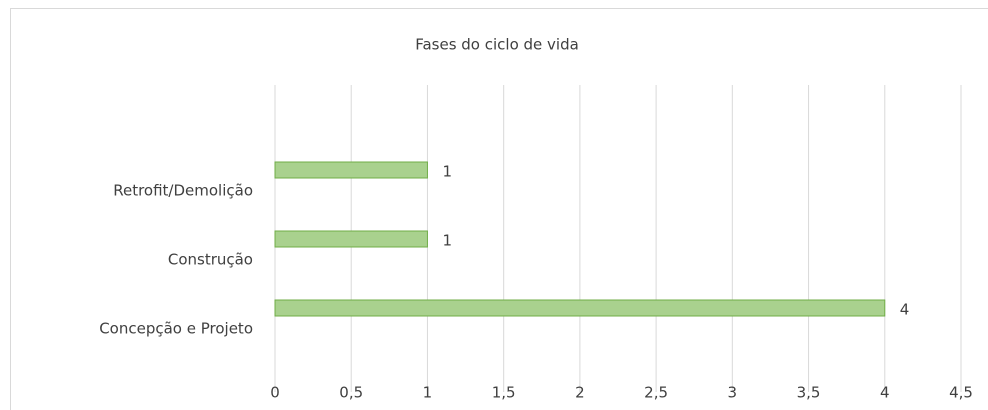 The image size is (988, 410). Describe the element at coordinates (580, 393) in the screenshot. I see `x-tick-label: 2` at that location.